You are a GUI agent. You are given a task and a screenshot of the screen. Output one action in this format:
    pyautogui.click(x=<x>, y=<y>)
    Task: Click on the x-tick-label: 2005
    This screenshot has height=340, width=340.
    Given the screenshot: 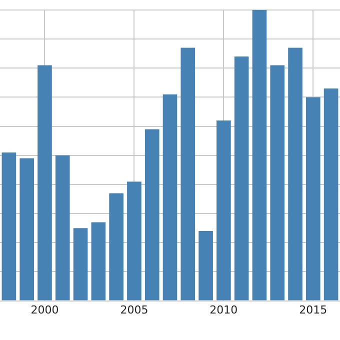 What is the action you would take?
    pyautogui.click(x=134, y=309)
    